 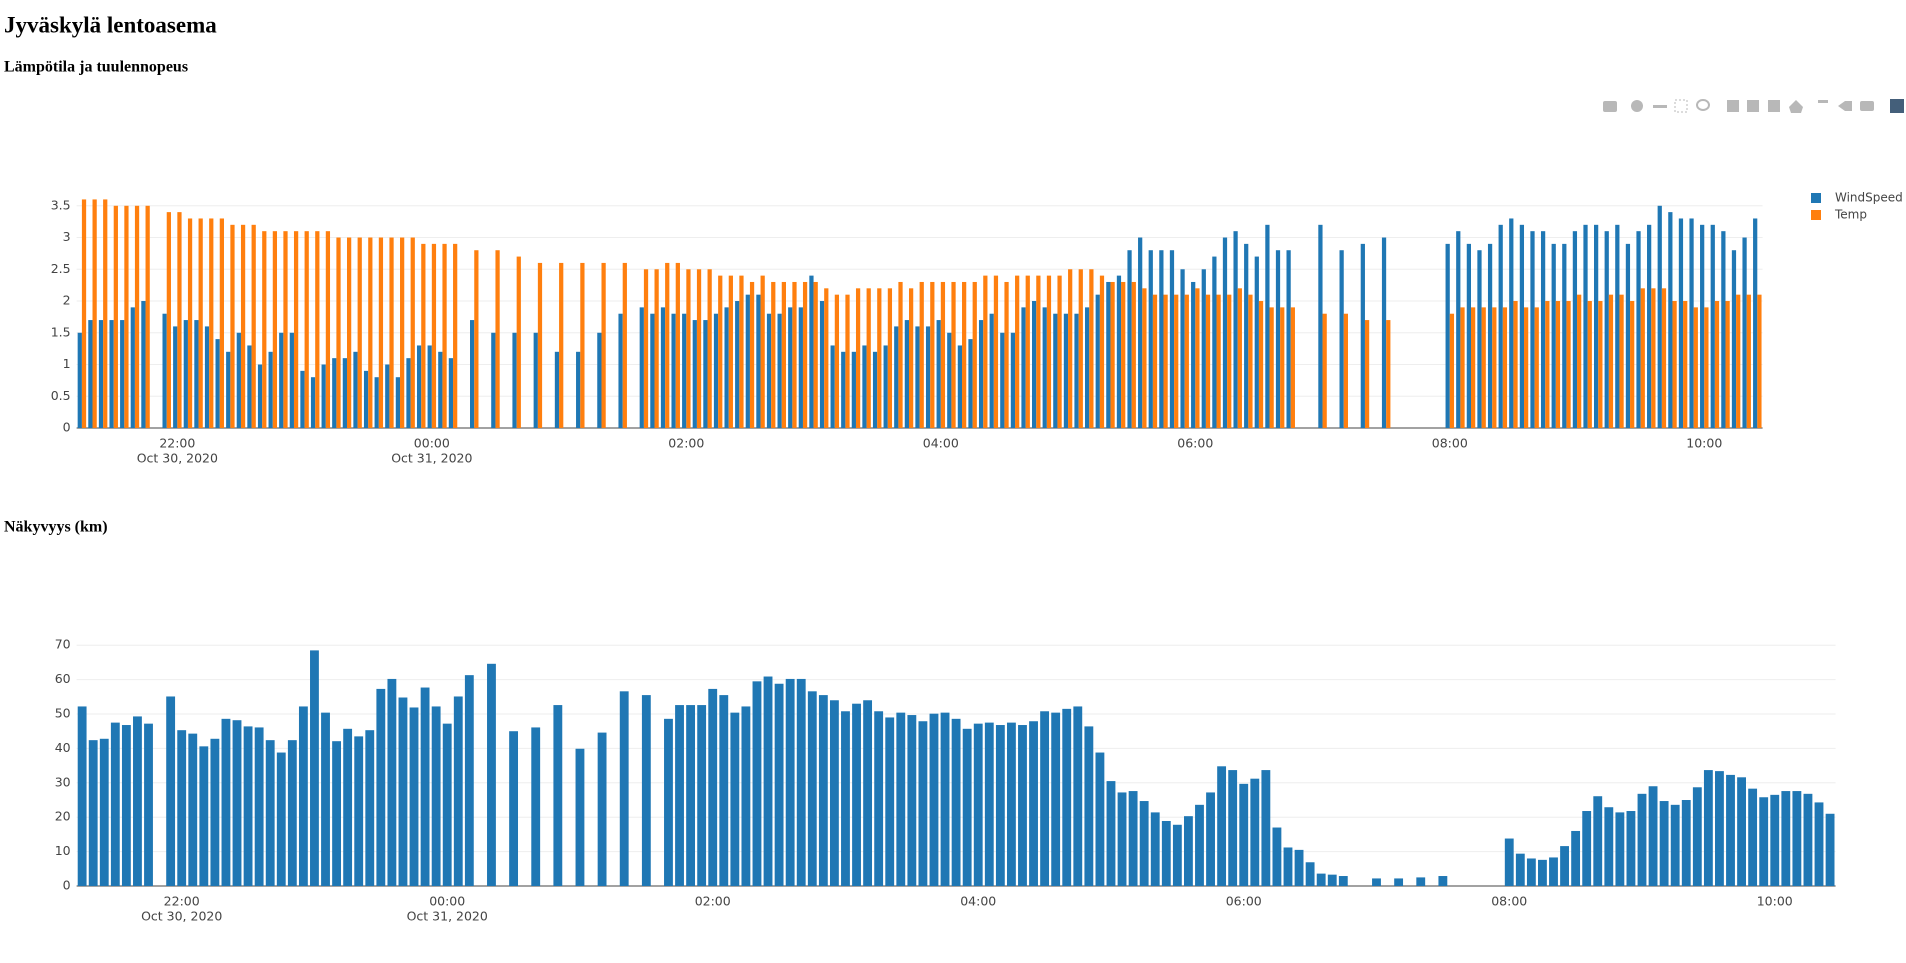 I want to click on x-tick-label: 08:00, so click(x=1509, y=901).